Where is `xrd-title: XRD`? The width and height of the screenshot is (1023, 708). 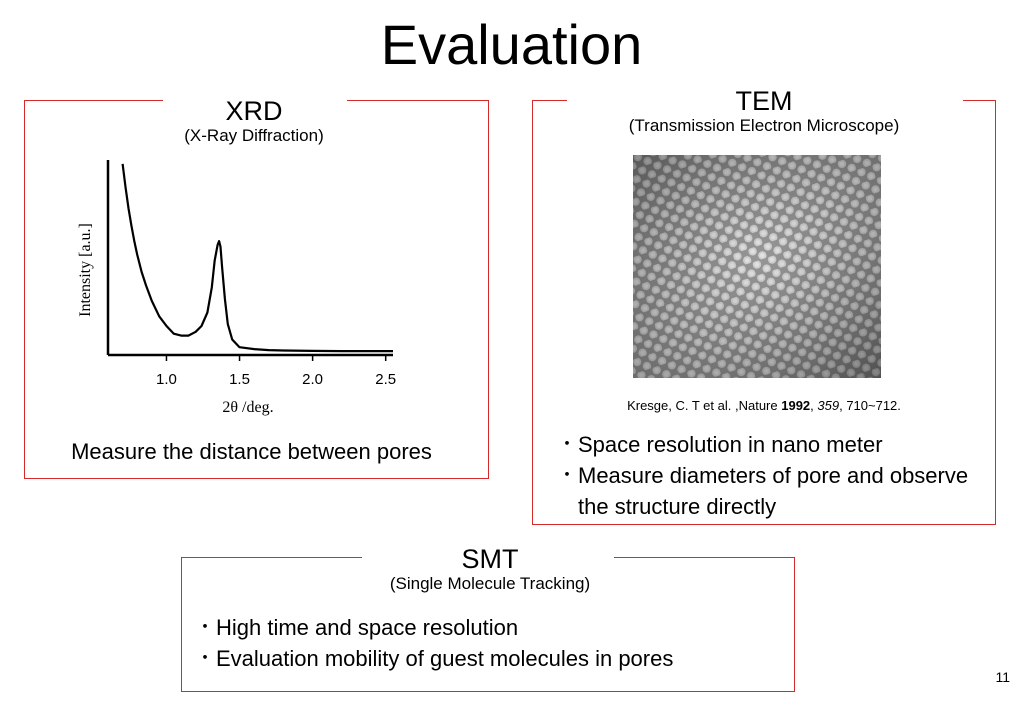
xrd-title: XRD is located at coordinates (254, 111).